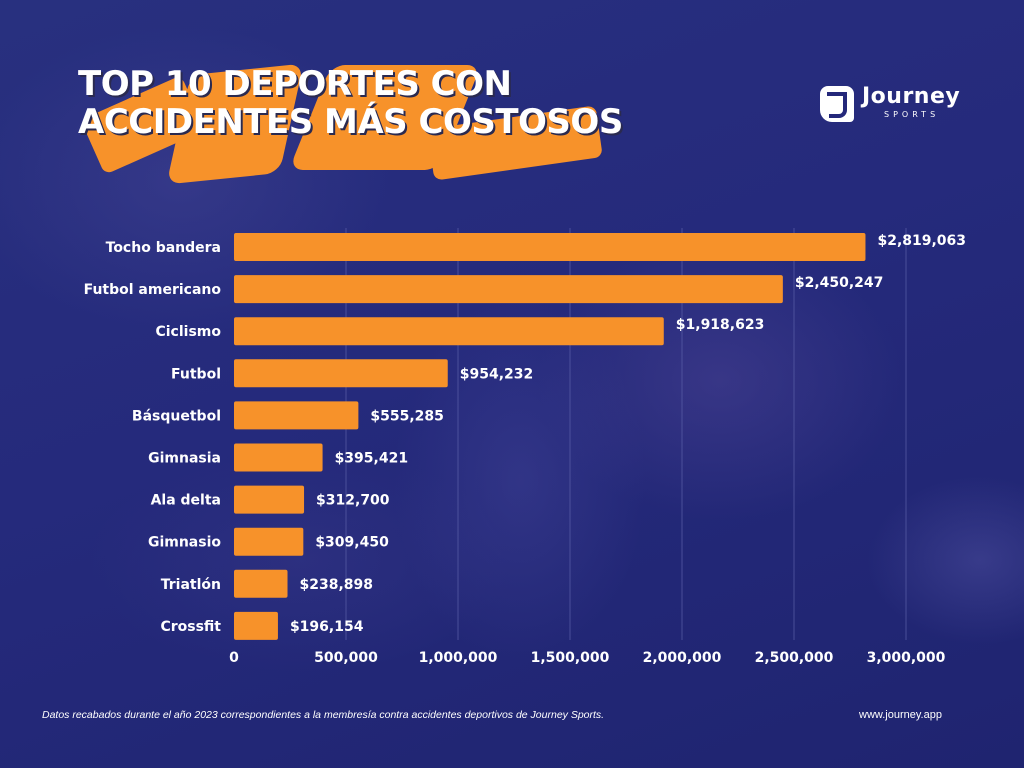 Image resolution: width=1024 pixels, height=768 pixels. Describe the element at coordinates (346, 658) in the screenshot. I see `x-tick-label: 500,000` at that location.